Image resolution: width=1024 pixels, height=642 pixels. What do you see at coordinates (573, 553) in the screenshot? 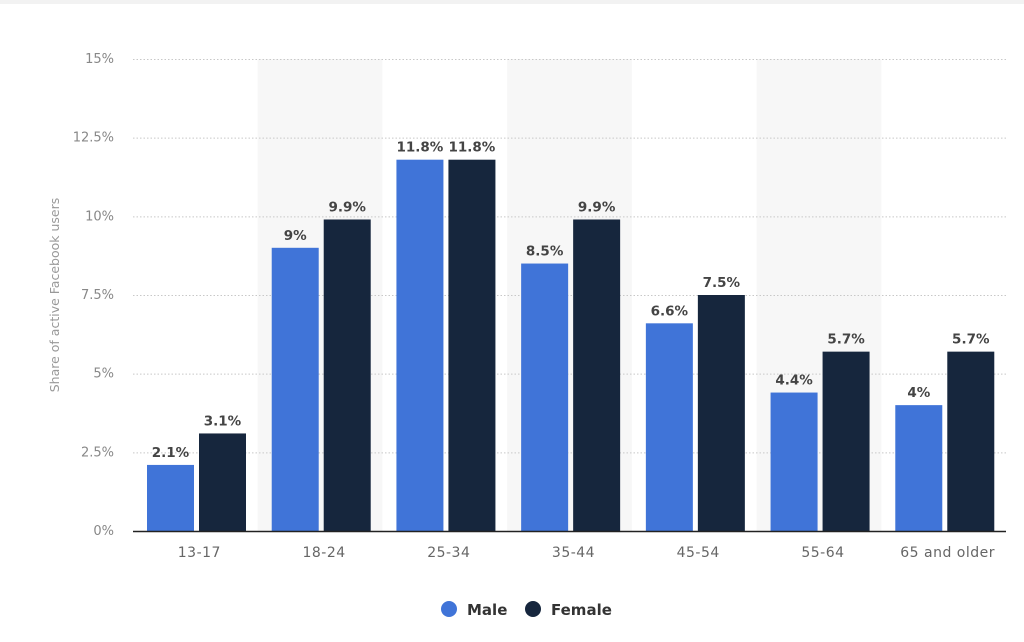
I see `x-tick-label: 35-44` at bounding box center [573, 553].